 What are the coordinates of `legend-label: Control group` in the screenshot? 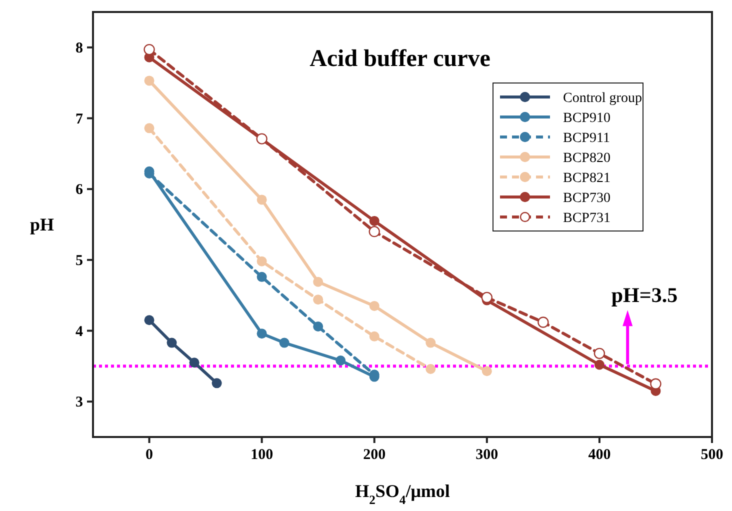 It's located at (602, 98).